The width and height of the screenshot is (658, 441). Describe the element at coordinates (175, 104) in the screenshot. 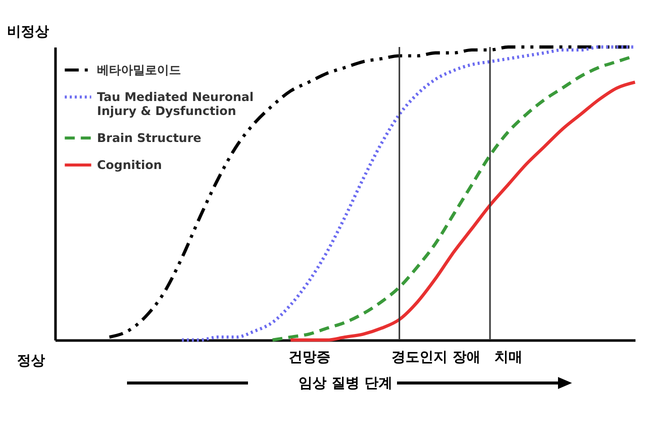

I see `legend-label: Tau Mediated Neuronal Injury & Dysfunction` at that location.